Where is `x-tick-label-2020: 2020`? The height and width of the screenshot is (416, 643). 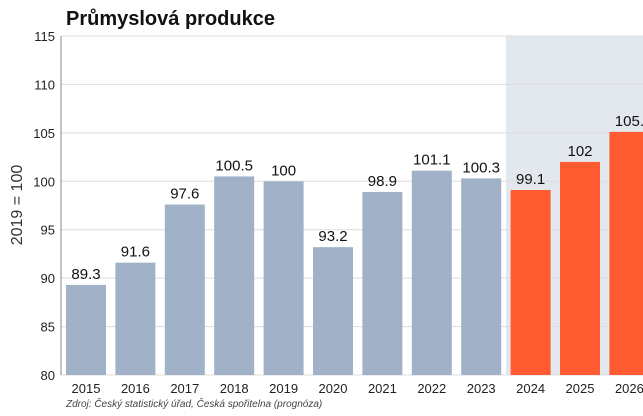 x-tick-label-2020: 2020 is located at coordinates (333, 388).